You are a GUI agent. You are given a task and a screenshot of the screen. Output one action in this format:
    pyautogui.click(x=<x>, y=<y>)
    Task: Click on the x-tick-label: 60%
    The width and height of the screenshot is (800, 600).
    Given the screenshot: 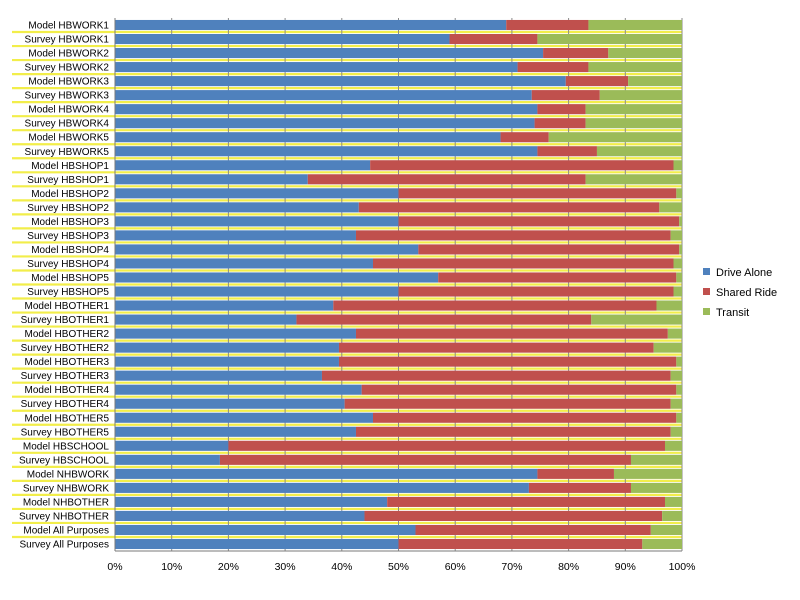 What is the action you would take?
    pyautogui.click(x=455, y=567)
    